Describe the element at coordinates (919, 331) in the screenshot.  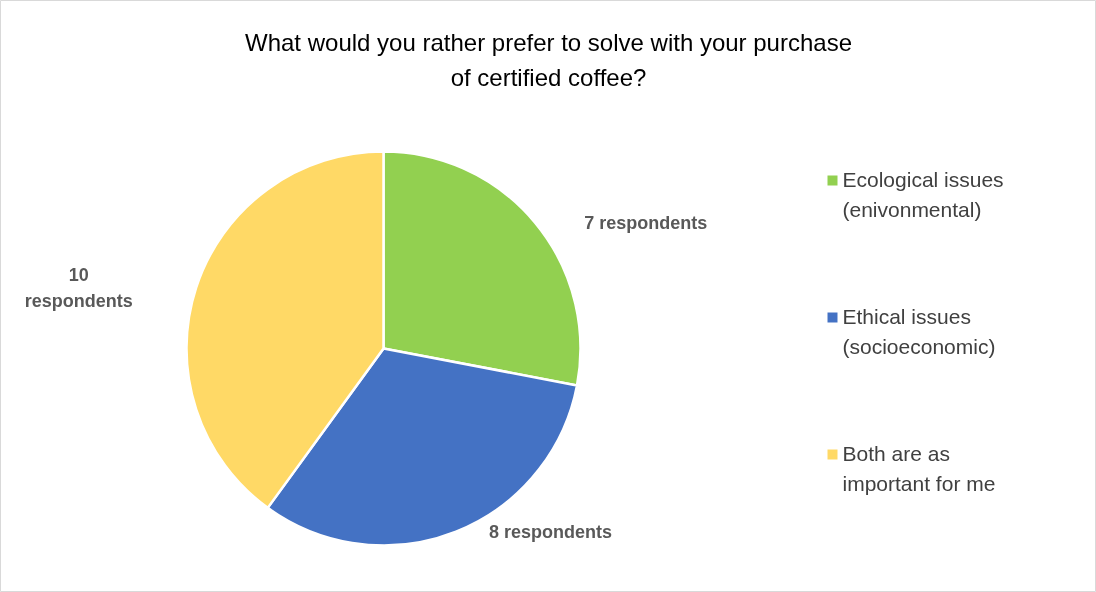
I see `legend-label: Ethical issues (socioeconomic)` at that location.